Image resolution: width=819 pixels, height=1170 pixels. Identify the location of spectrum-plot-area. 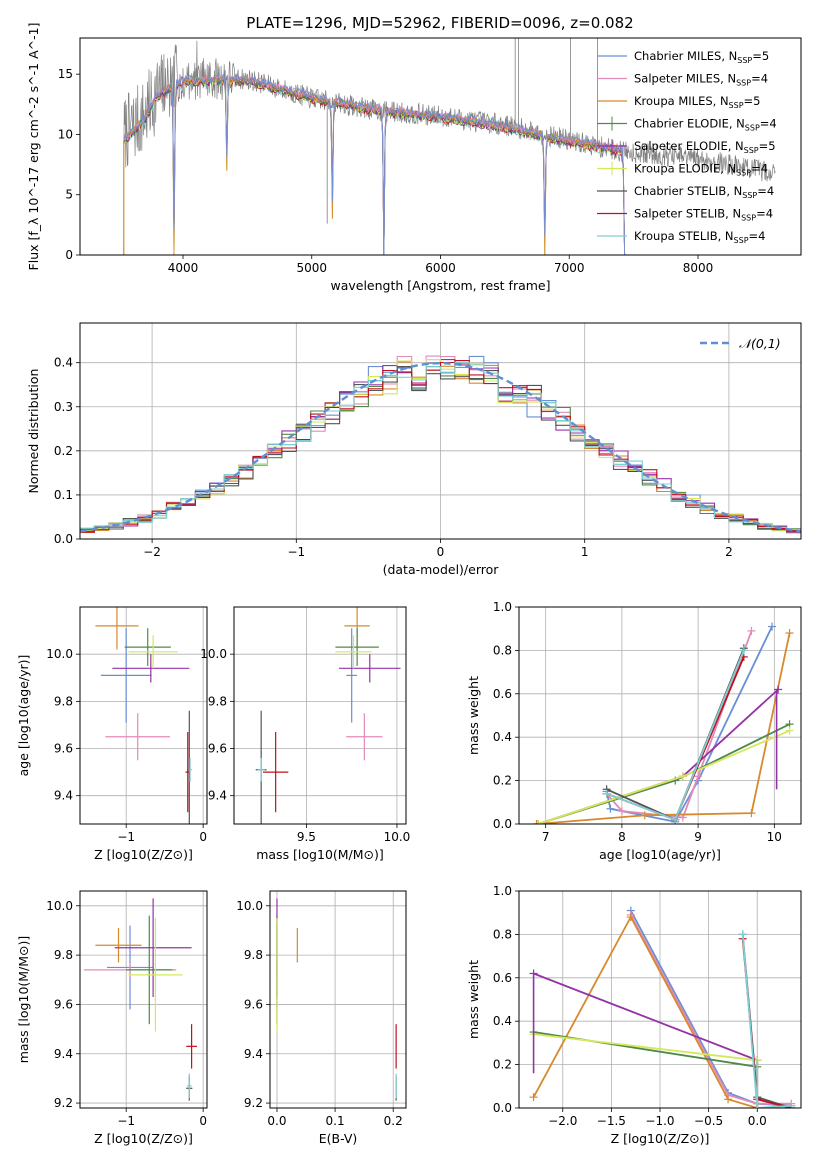
(449, 146).